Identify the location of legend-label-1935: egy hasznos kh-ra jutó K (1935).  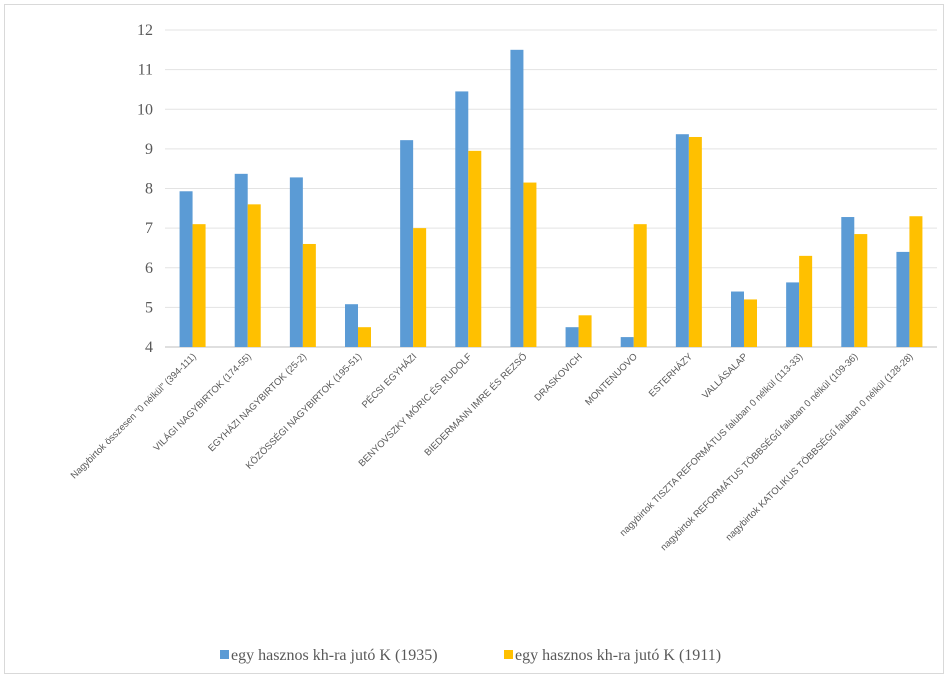
(334, 655).